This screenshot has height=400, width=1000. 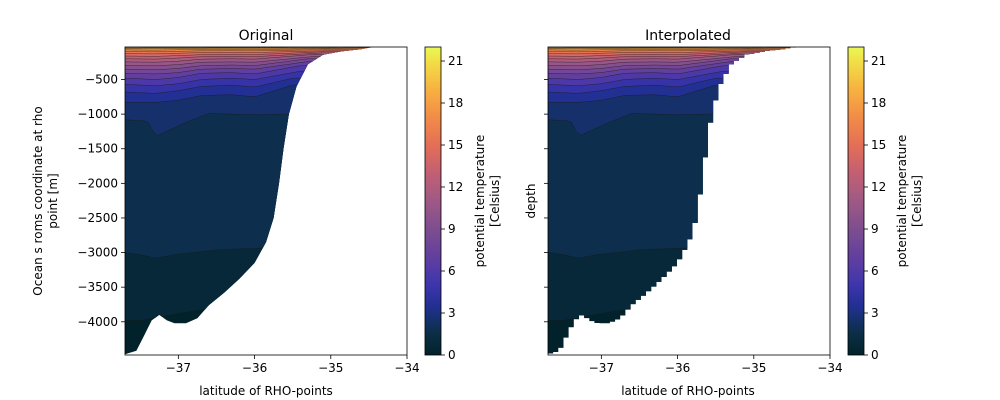 What do you see at coordinates (101, 80) in the screenshot?
I see `y-tick-label: −500` at bounding box center [101, 80].